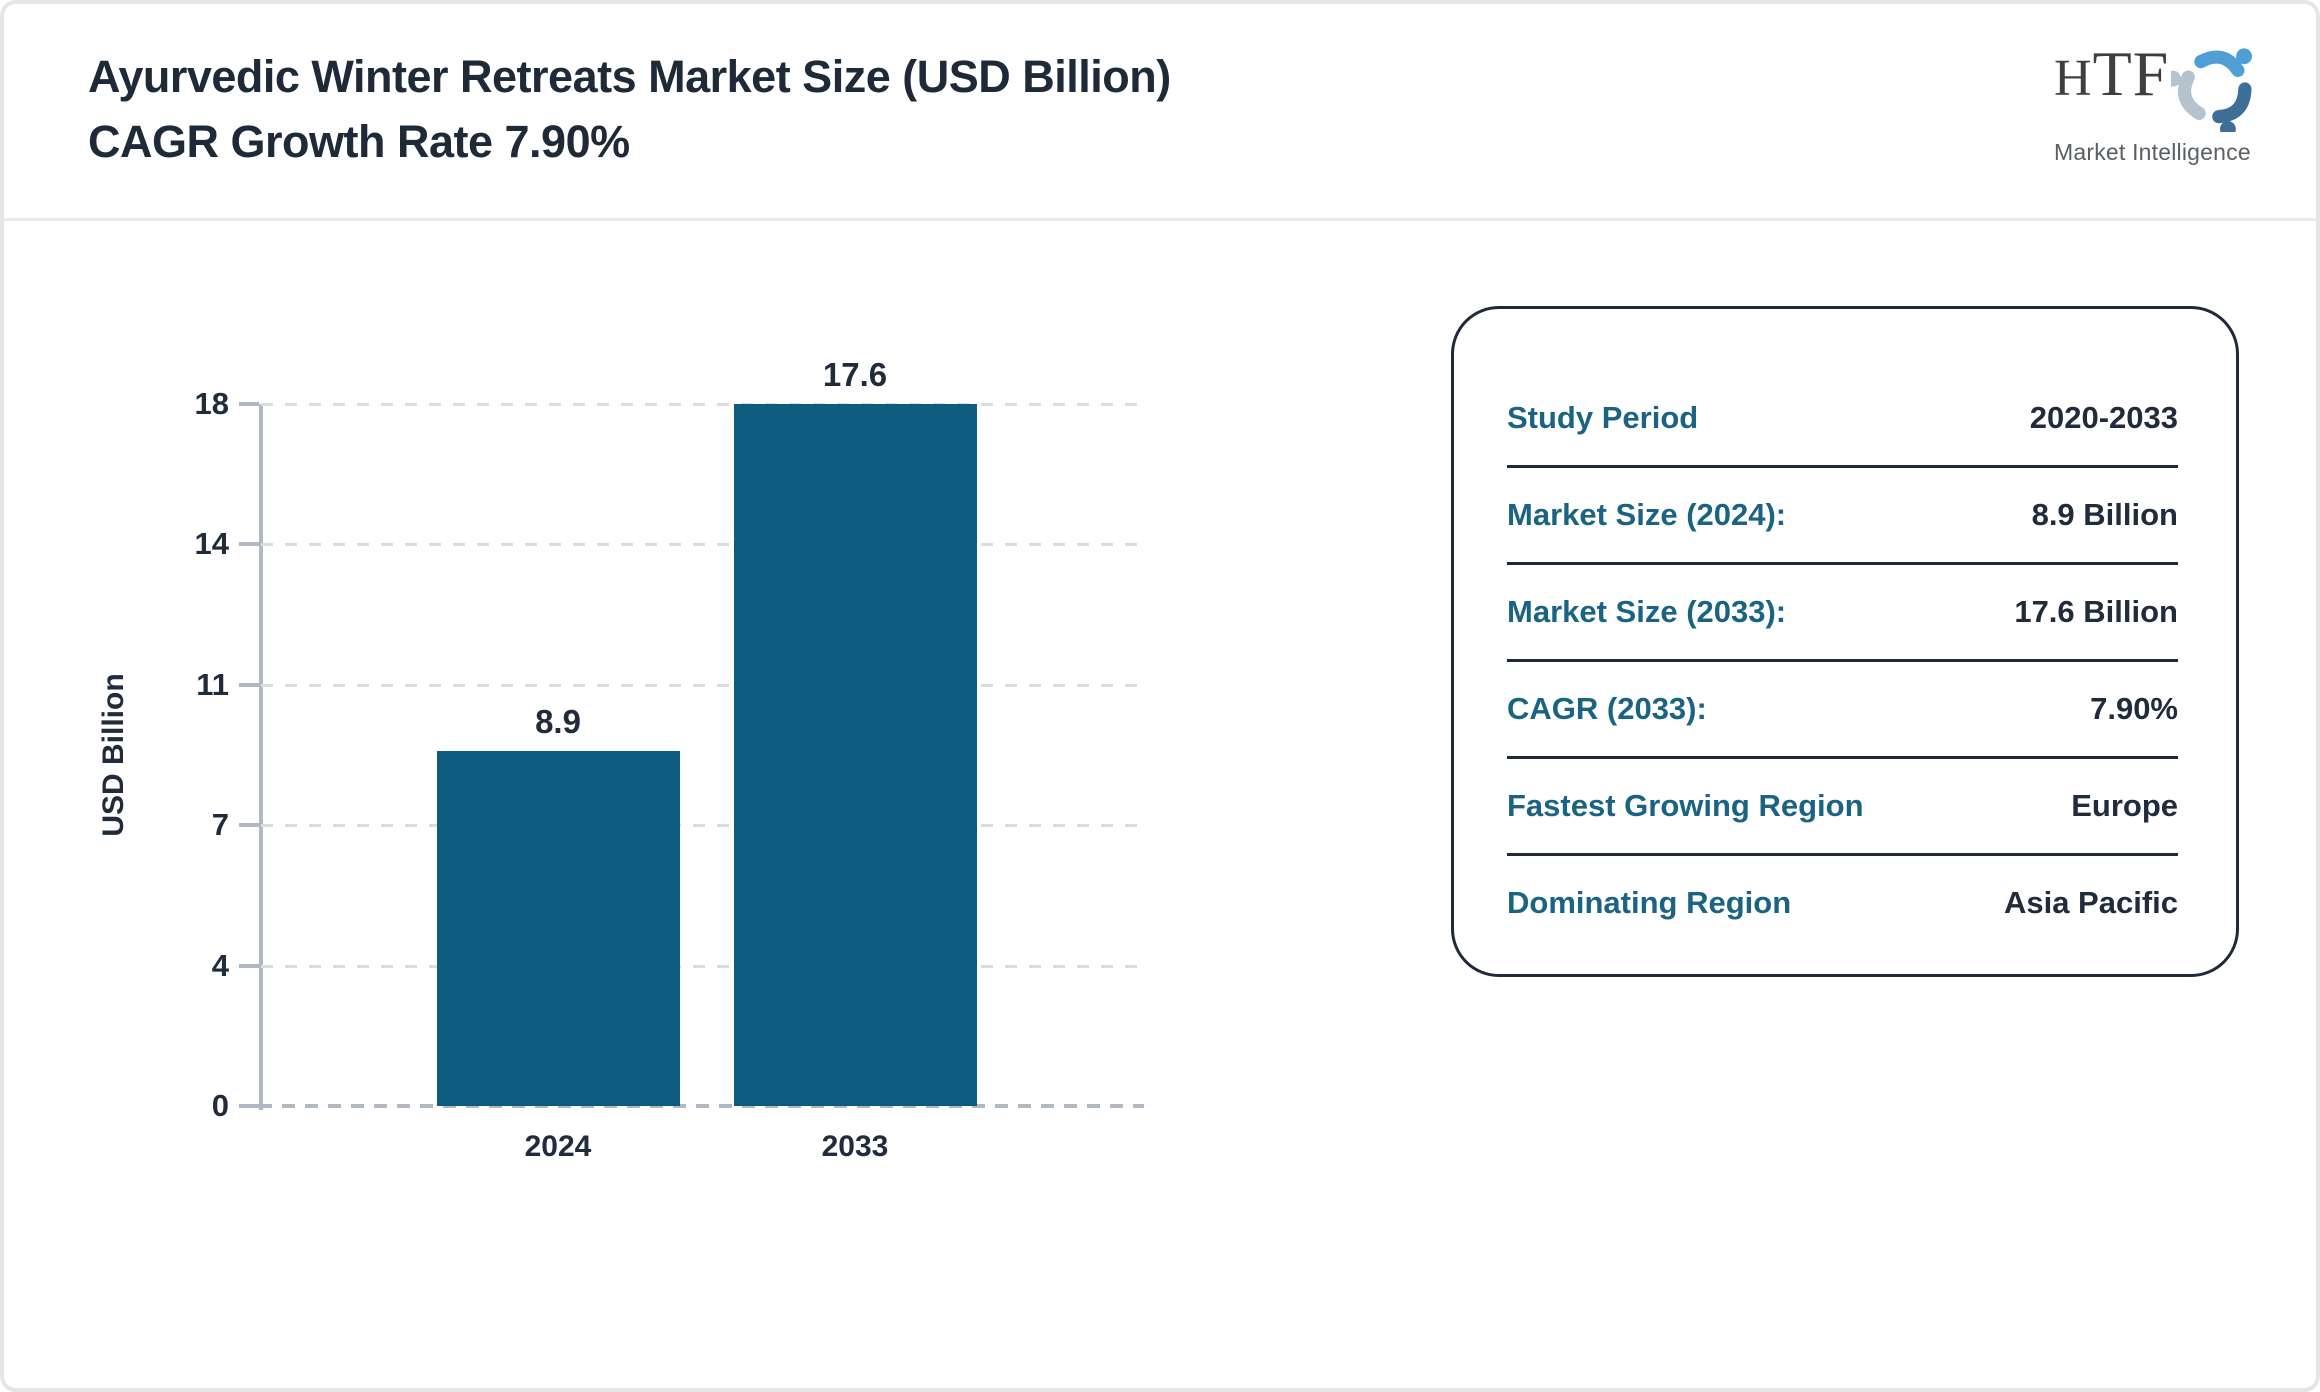 The width and height of the screenshot is (2320, 1392). Describe the element at coordinates (2090, 902) in the screenshot. I see `info-row-value: Asia Pacific` at that location.